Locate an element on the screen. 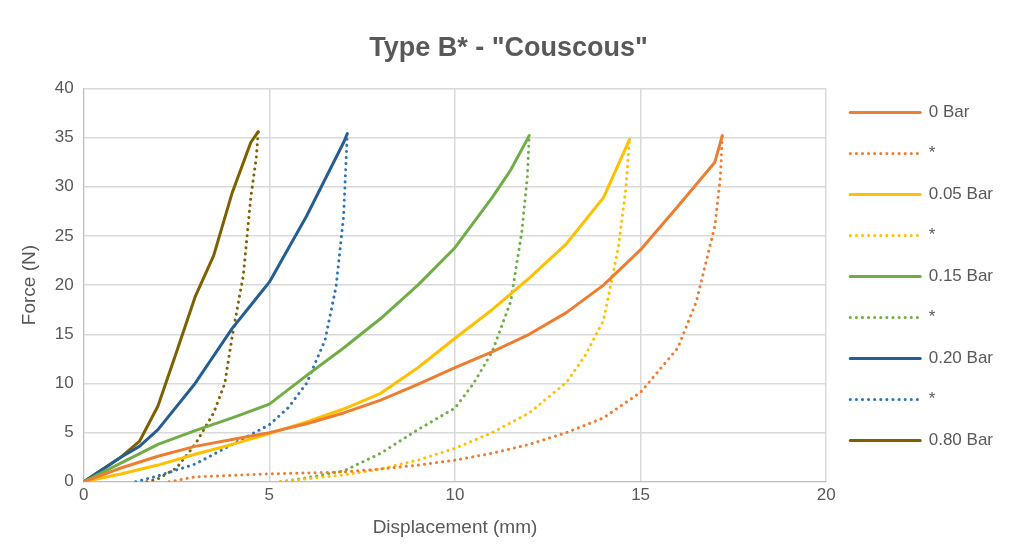  y-tick-label: 20 is located at coordinates (64, 284).